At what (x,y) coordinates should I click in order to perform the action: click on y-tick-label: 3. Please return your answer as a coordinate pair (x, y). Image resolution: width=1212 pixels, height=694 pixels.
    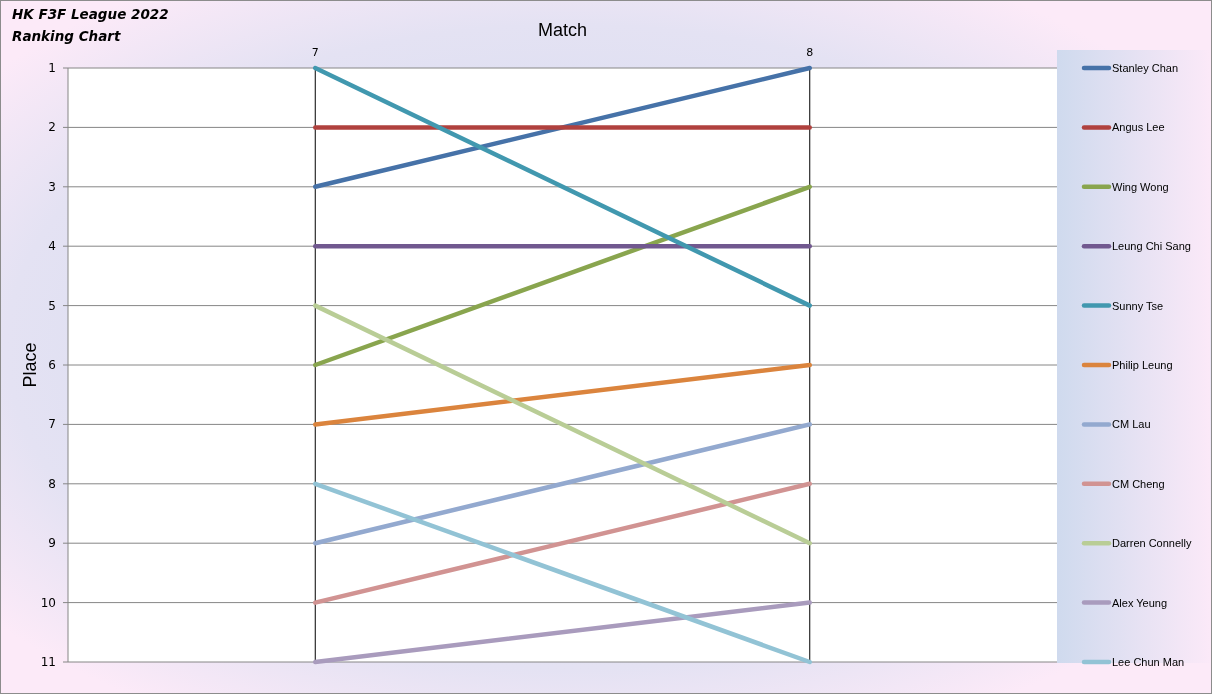
    Looking at the image, I should click on (52, 186).